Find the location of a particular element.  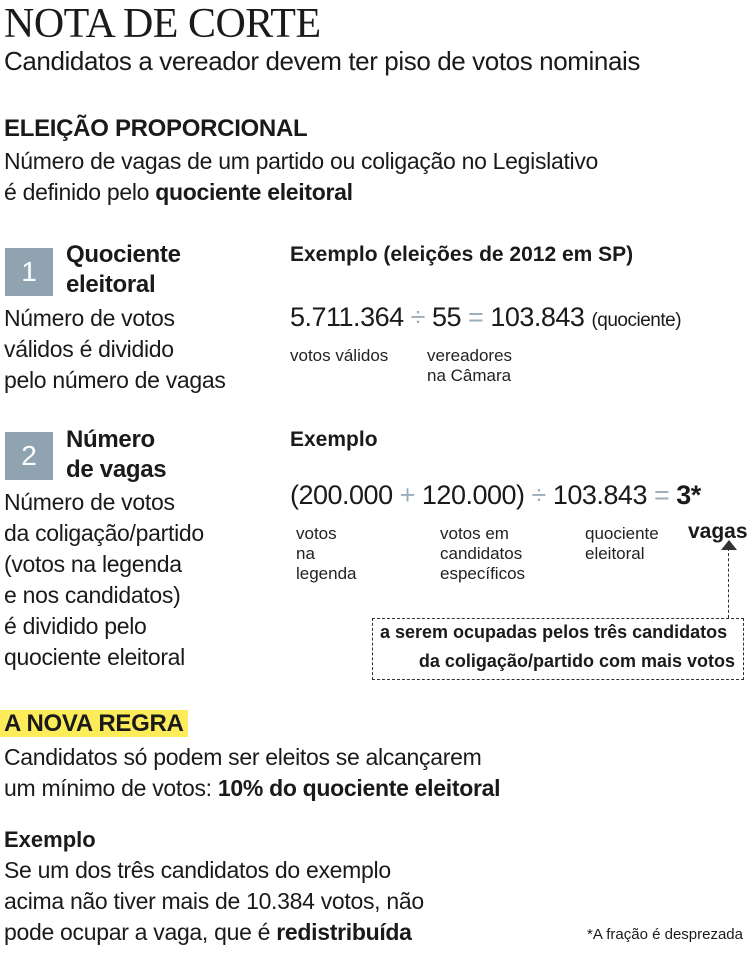

rule-example-line-3-bold: redistribuída is located at coordinates (344, 932).